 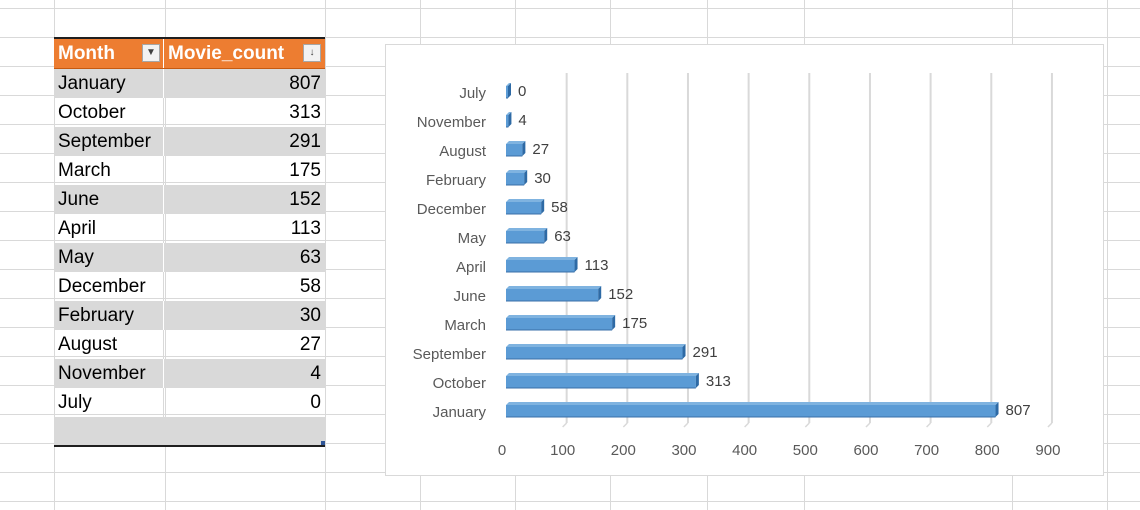 I want to click on month-header-cell: Month ▼, so click(x=109, y=53).